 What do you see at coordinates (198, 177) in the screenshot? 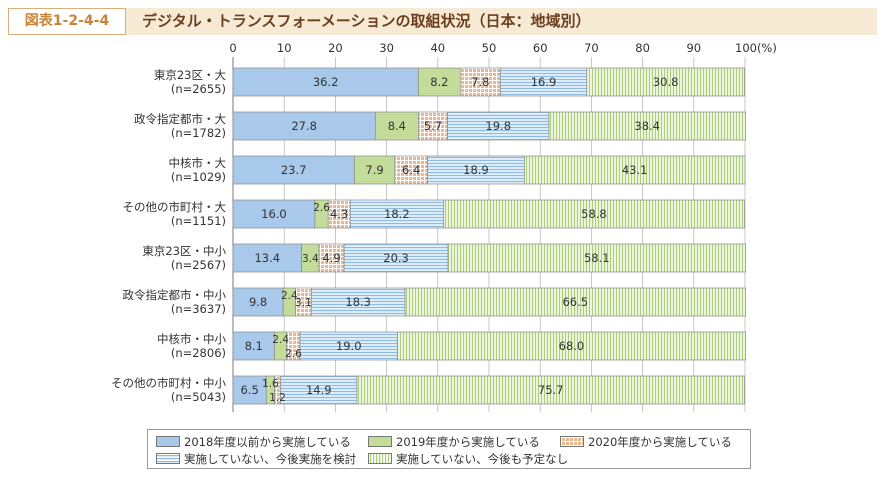
I see `category-label: (n=1029)` at bounding box center [198, 177].